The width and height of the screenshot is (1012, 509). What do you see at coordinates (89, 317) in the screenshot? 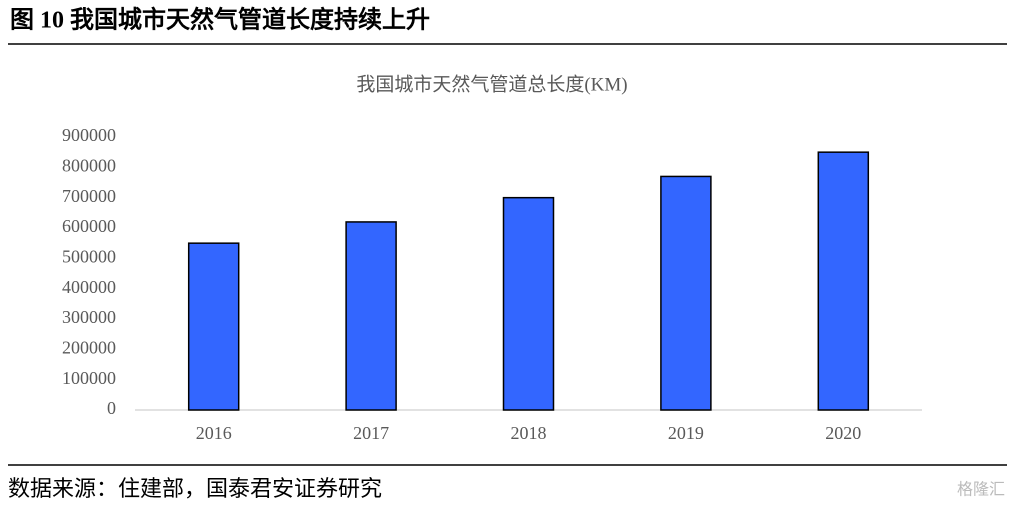
I see `y-tick-label: 300000` at bounding box center [89, 317].